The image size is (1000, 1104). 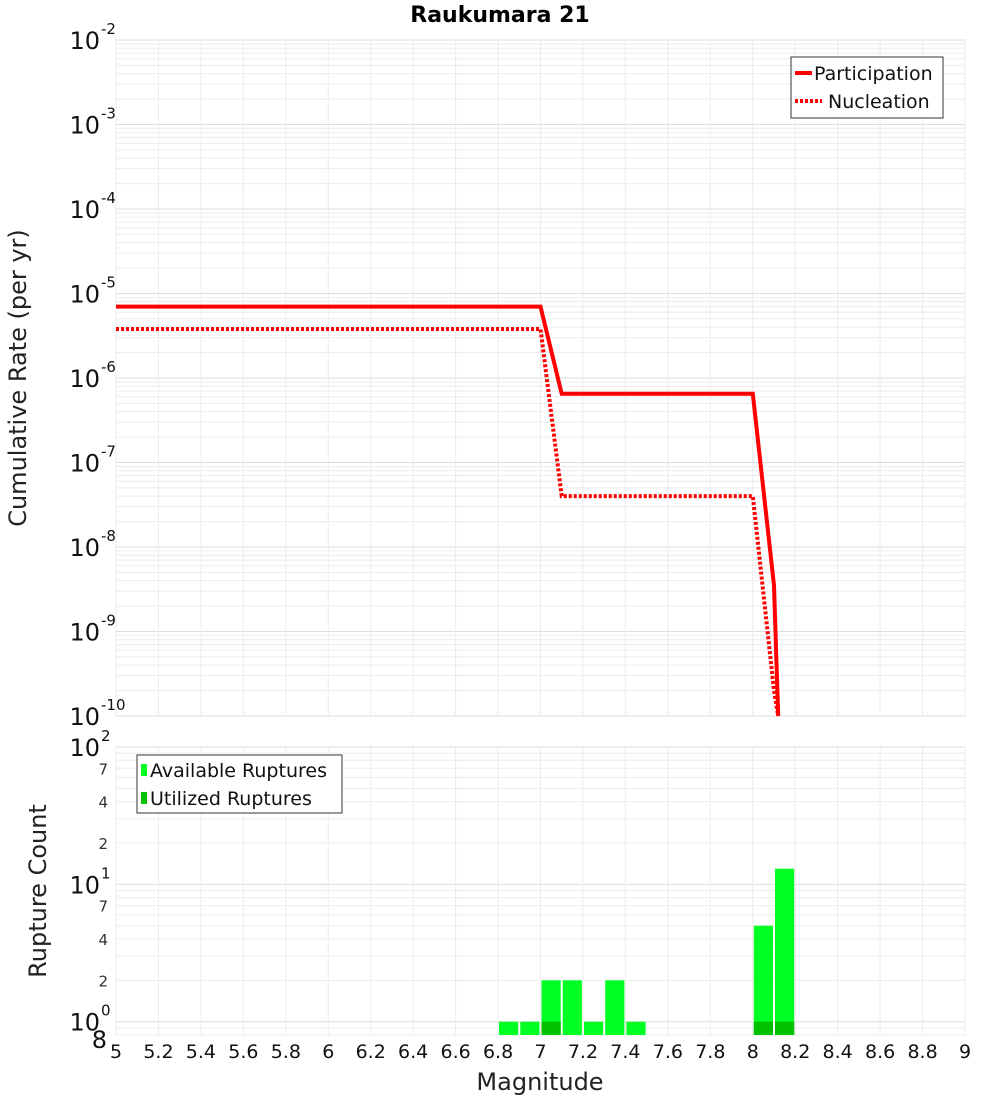 I want to click on legend-available-label: Available Ruptures, so click(x=238, y=771).